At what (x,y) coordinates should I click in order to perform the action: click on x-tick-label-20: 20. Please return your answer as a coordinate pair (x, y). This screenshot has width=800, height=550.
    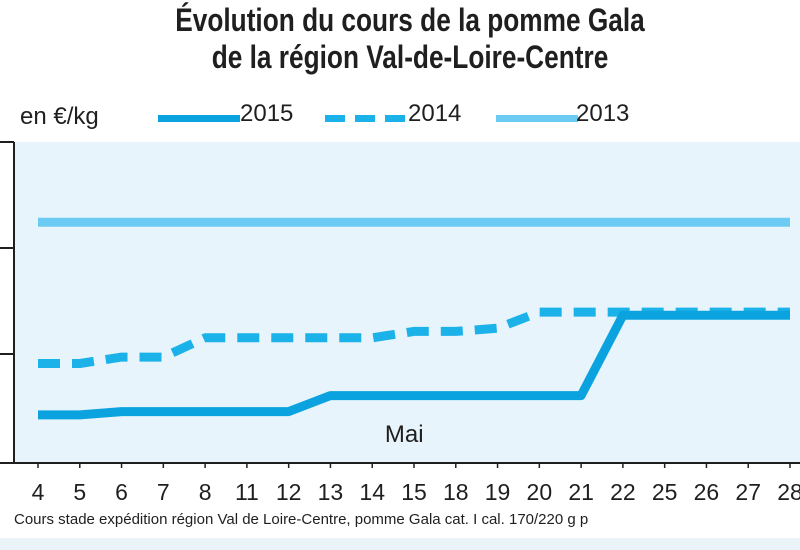
    Looking at the image, I should click on (540, 492).